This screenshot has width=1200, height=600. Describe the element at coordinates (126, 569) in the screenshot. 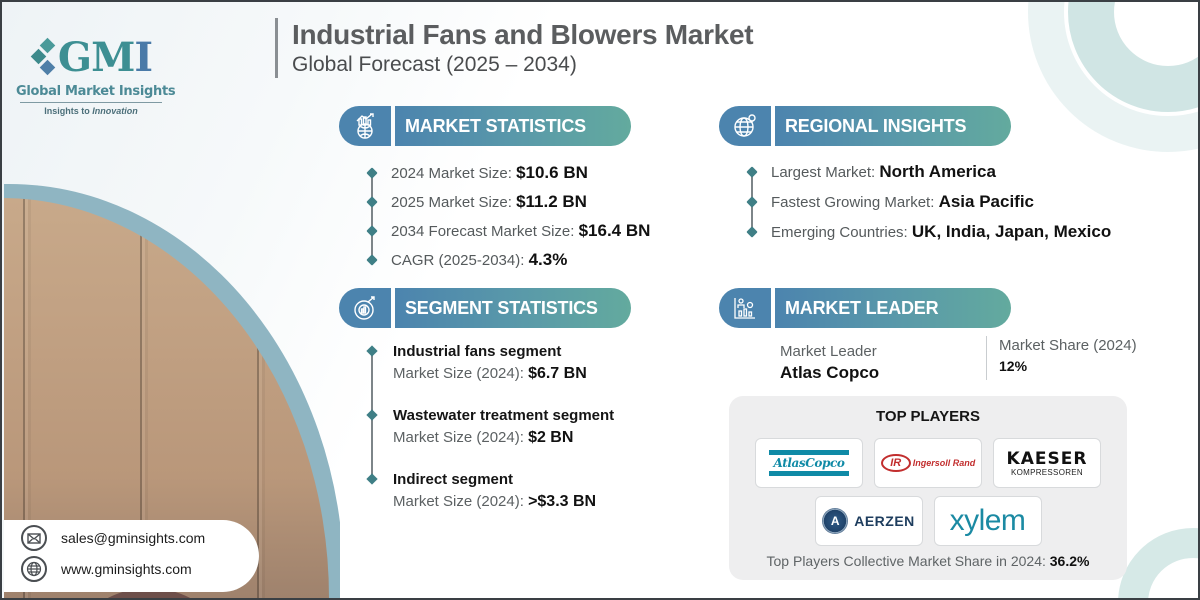

I see `website-link: www.gminsights.com` at that location.